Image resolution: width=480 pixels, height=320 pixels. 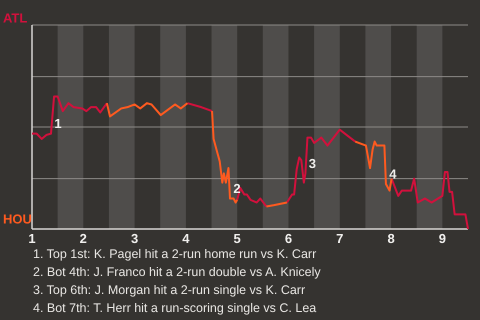 I want to click on x-tick-label: 6, so click(x=288, y=238).